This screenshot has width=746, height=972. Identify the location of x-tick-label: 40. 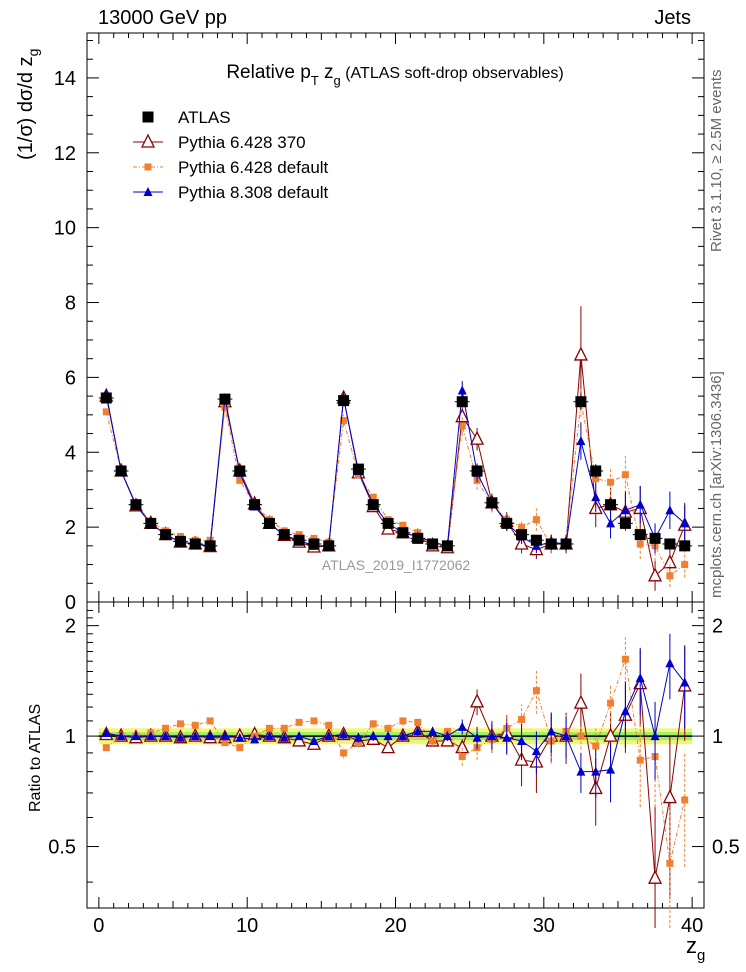
(692, 926).